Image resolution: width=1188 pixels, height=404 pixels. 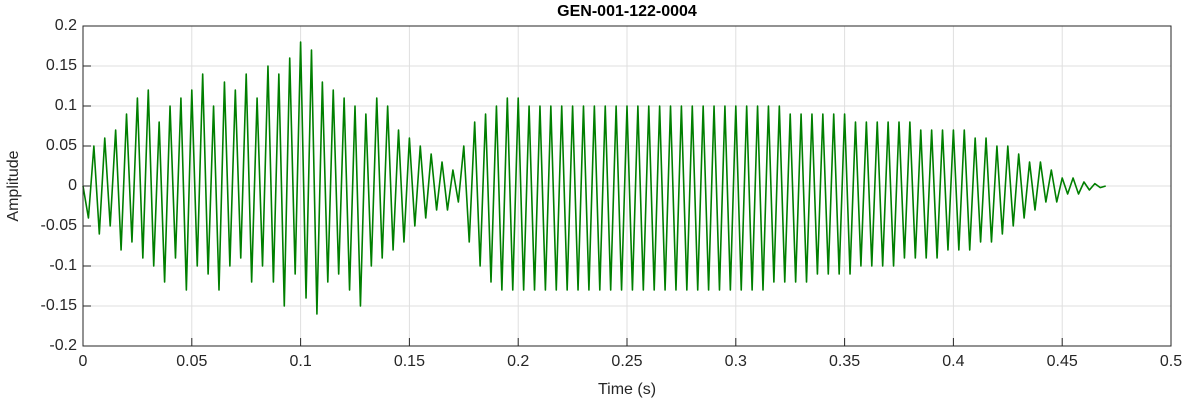 I want to click on y-tick-label: 0.15, so click(x=61, y=65).